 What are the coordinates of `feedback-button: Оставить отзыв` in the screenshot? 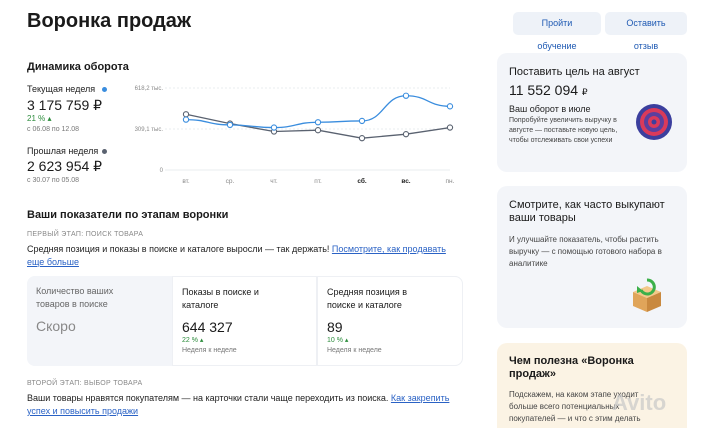 It's located at (646, 31).